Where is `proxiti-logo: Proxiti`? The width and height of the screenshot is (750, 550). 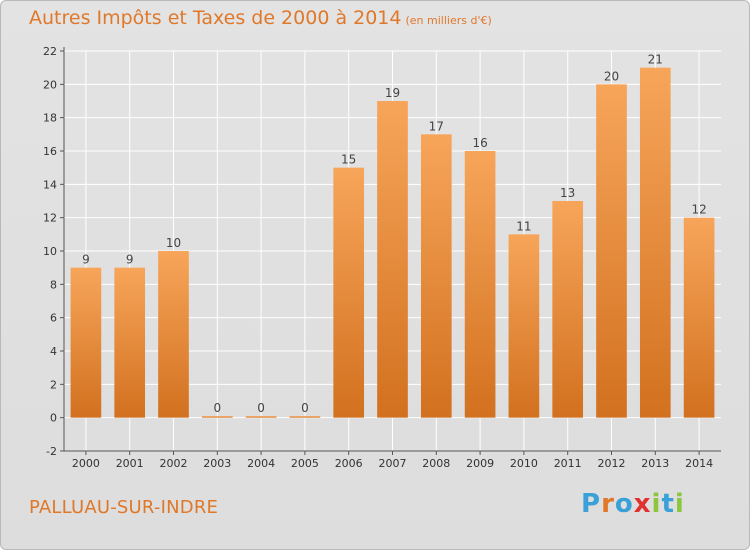 proxiti-logo: Proxiti is located at coordinates (633, 504).